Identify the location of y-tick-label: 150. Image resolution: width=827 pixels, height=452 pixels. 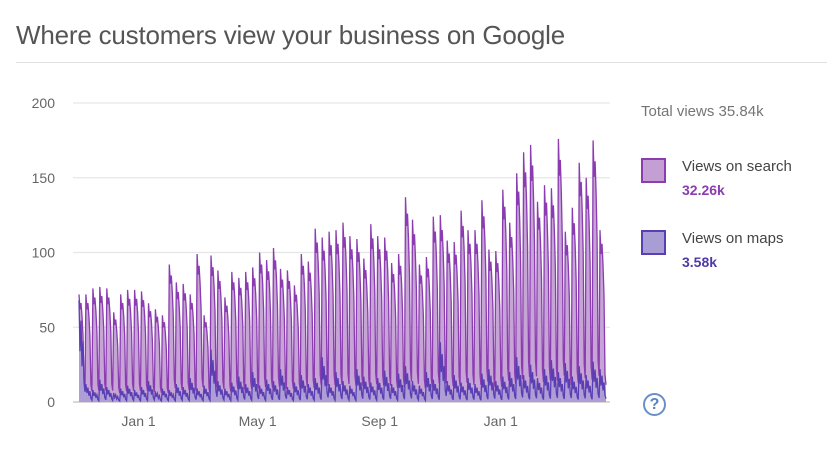
(44, 178).